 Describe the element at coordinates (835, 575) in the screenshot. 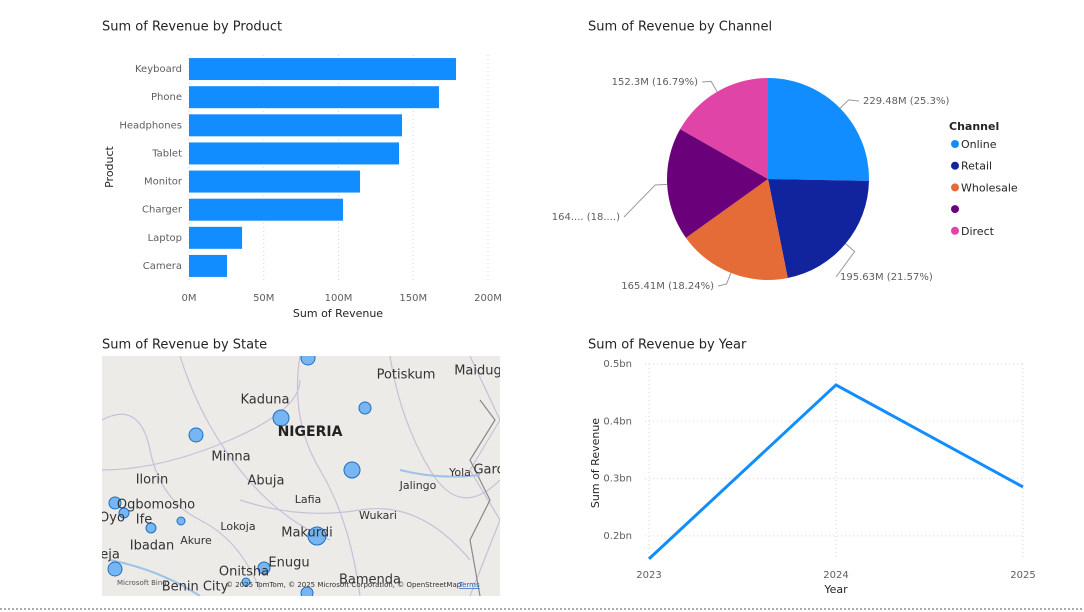

I see `x-tick-label: 2024` at that location.